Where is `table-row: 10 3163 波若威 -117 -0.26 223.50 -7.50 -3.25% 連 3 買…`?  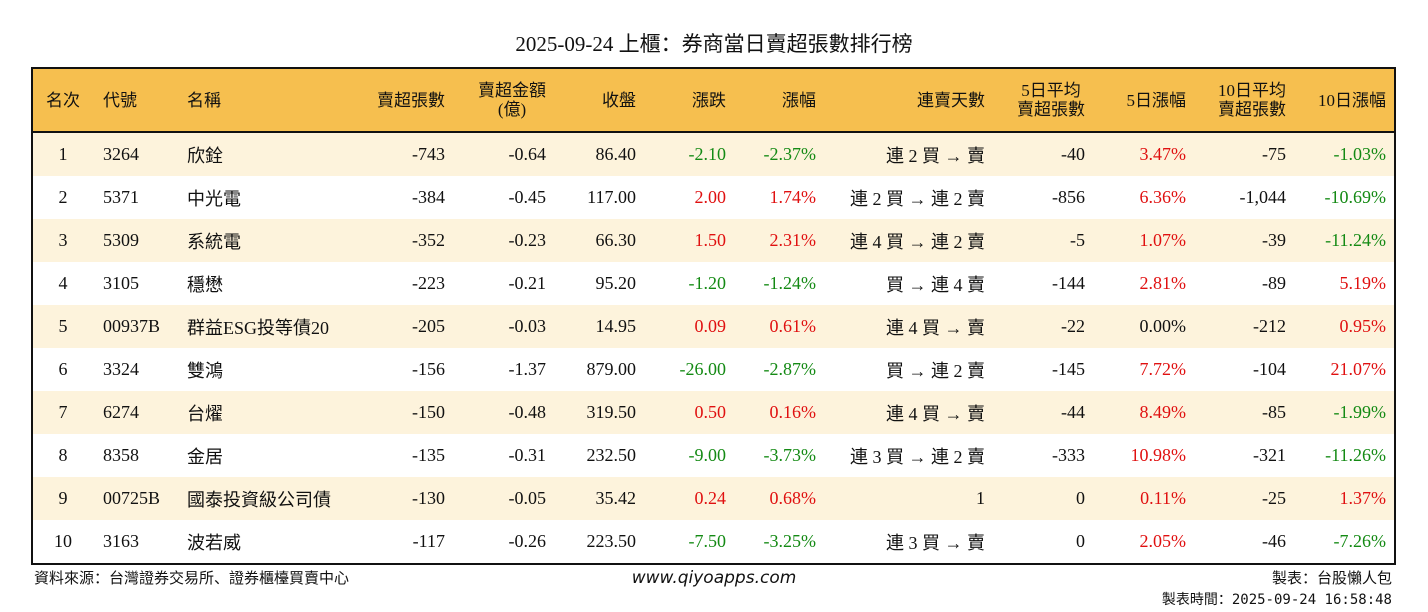 table-row: 10 3163 波若威 -117 -0.26 223.50 -7.50 -3.25% 連 3 買… is located at coordinates (713, 541).